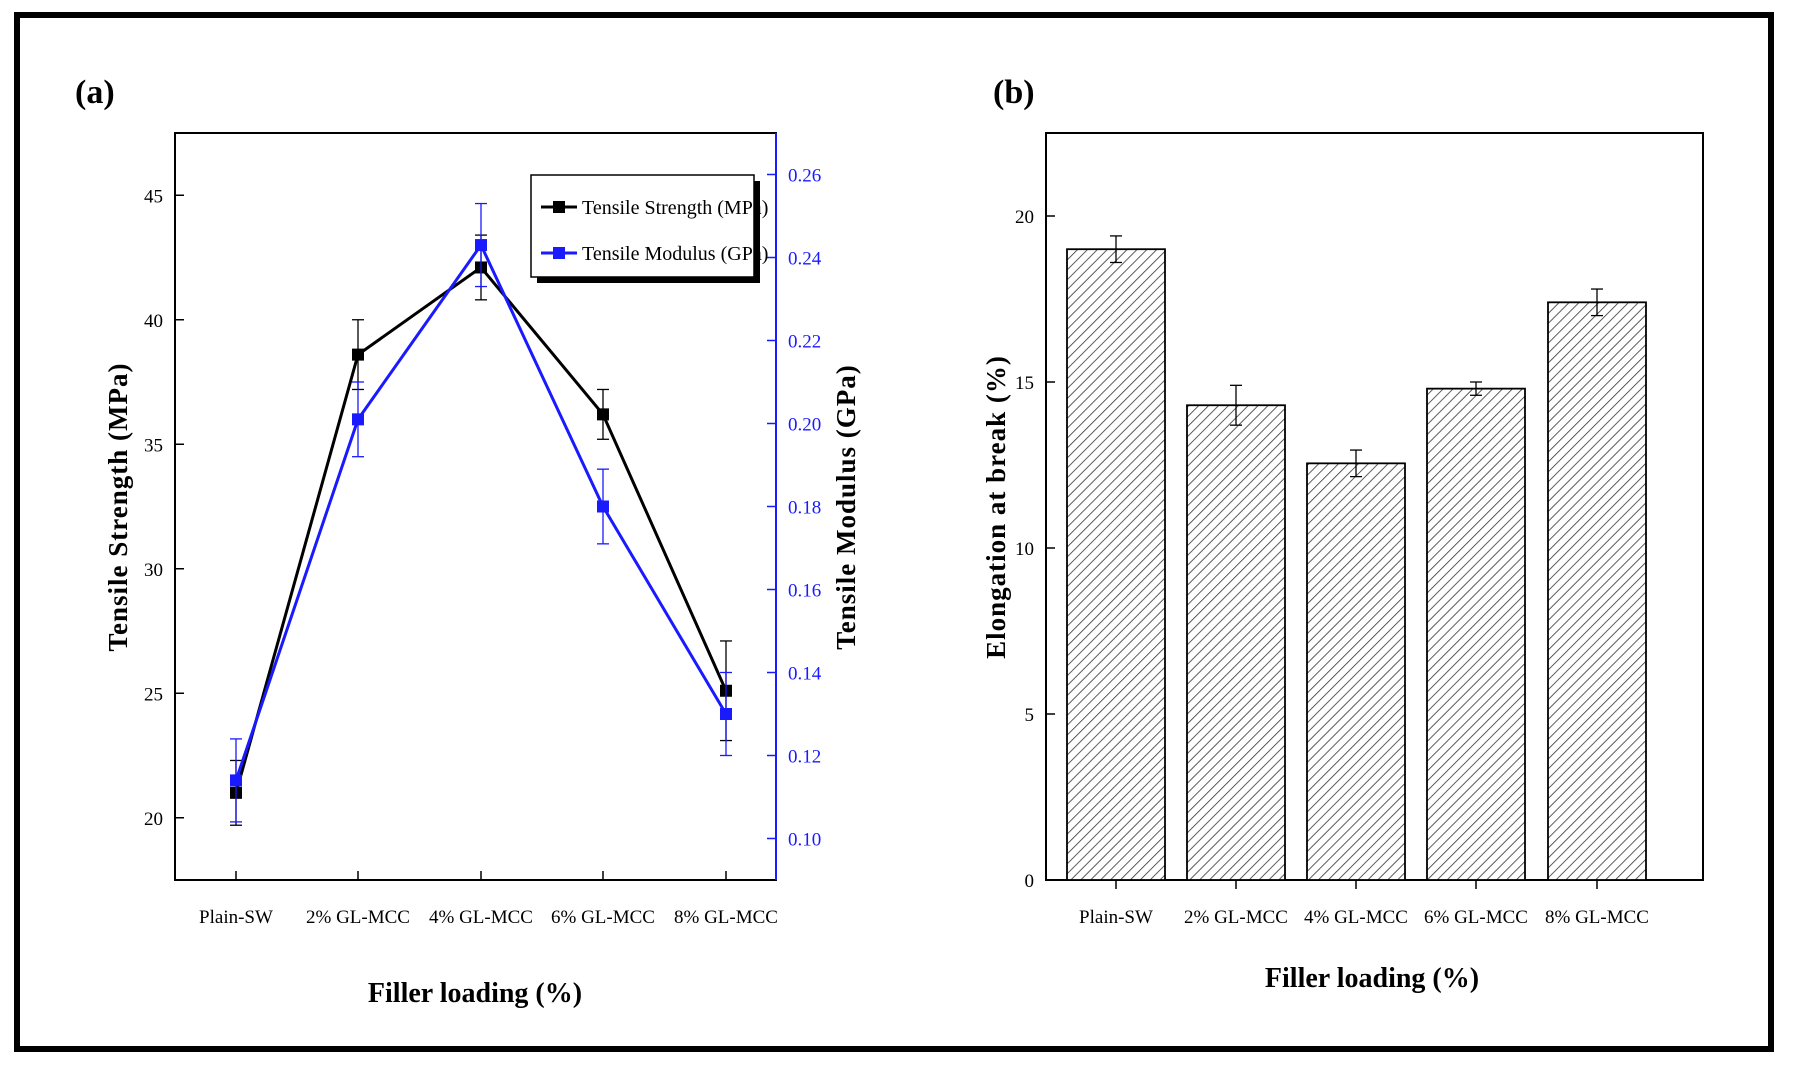 The width and height of the screenshot is (1793, 1068). Describe the element at coordinates (1116, 917) in the screenshot. I see `chart-b-xtick-label: Plain-SW` at that location.